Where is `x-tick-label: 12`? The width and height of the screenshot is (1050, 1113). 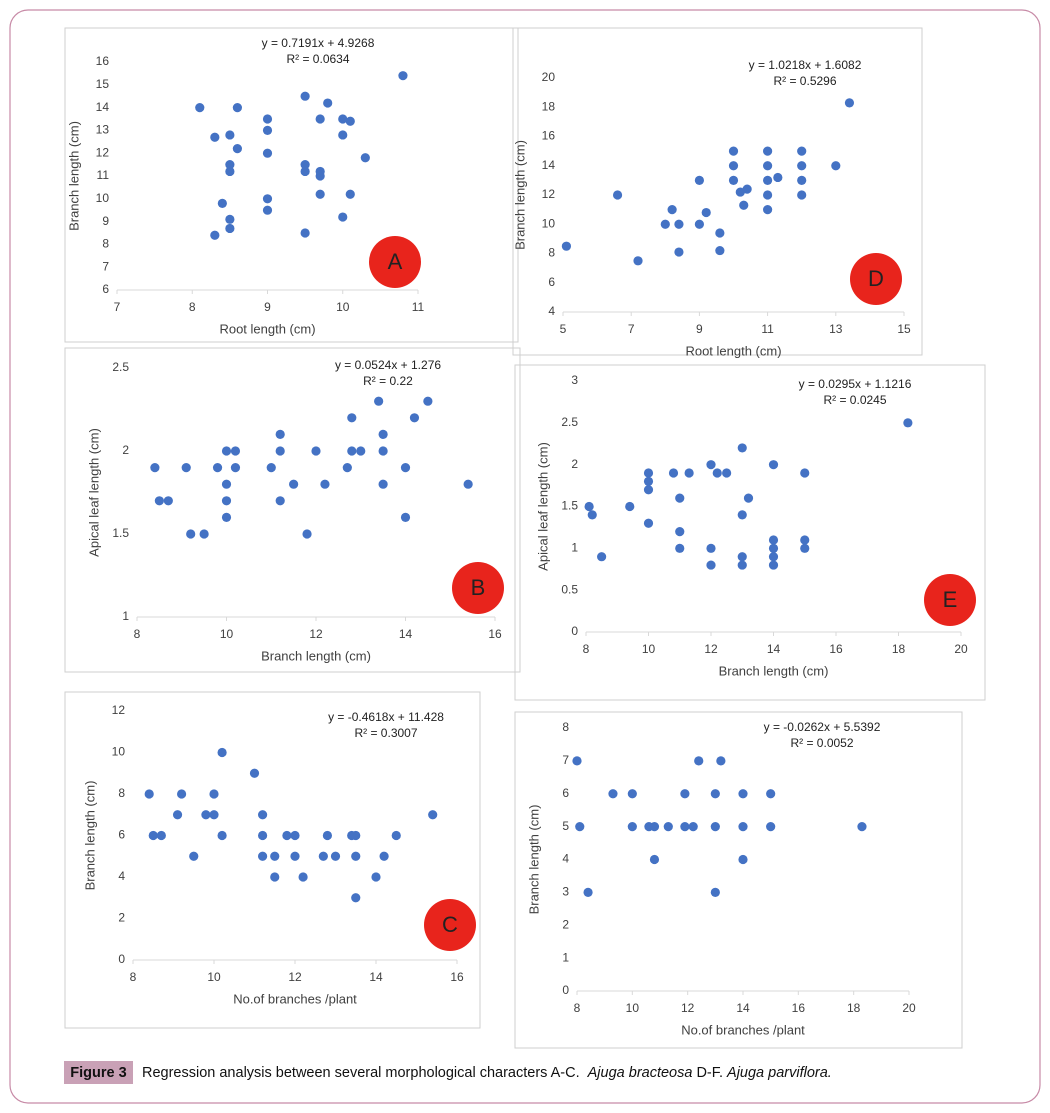
x-tick-label: 12 is located at coordinates (316, 634).